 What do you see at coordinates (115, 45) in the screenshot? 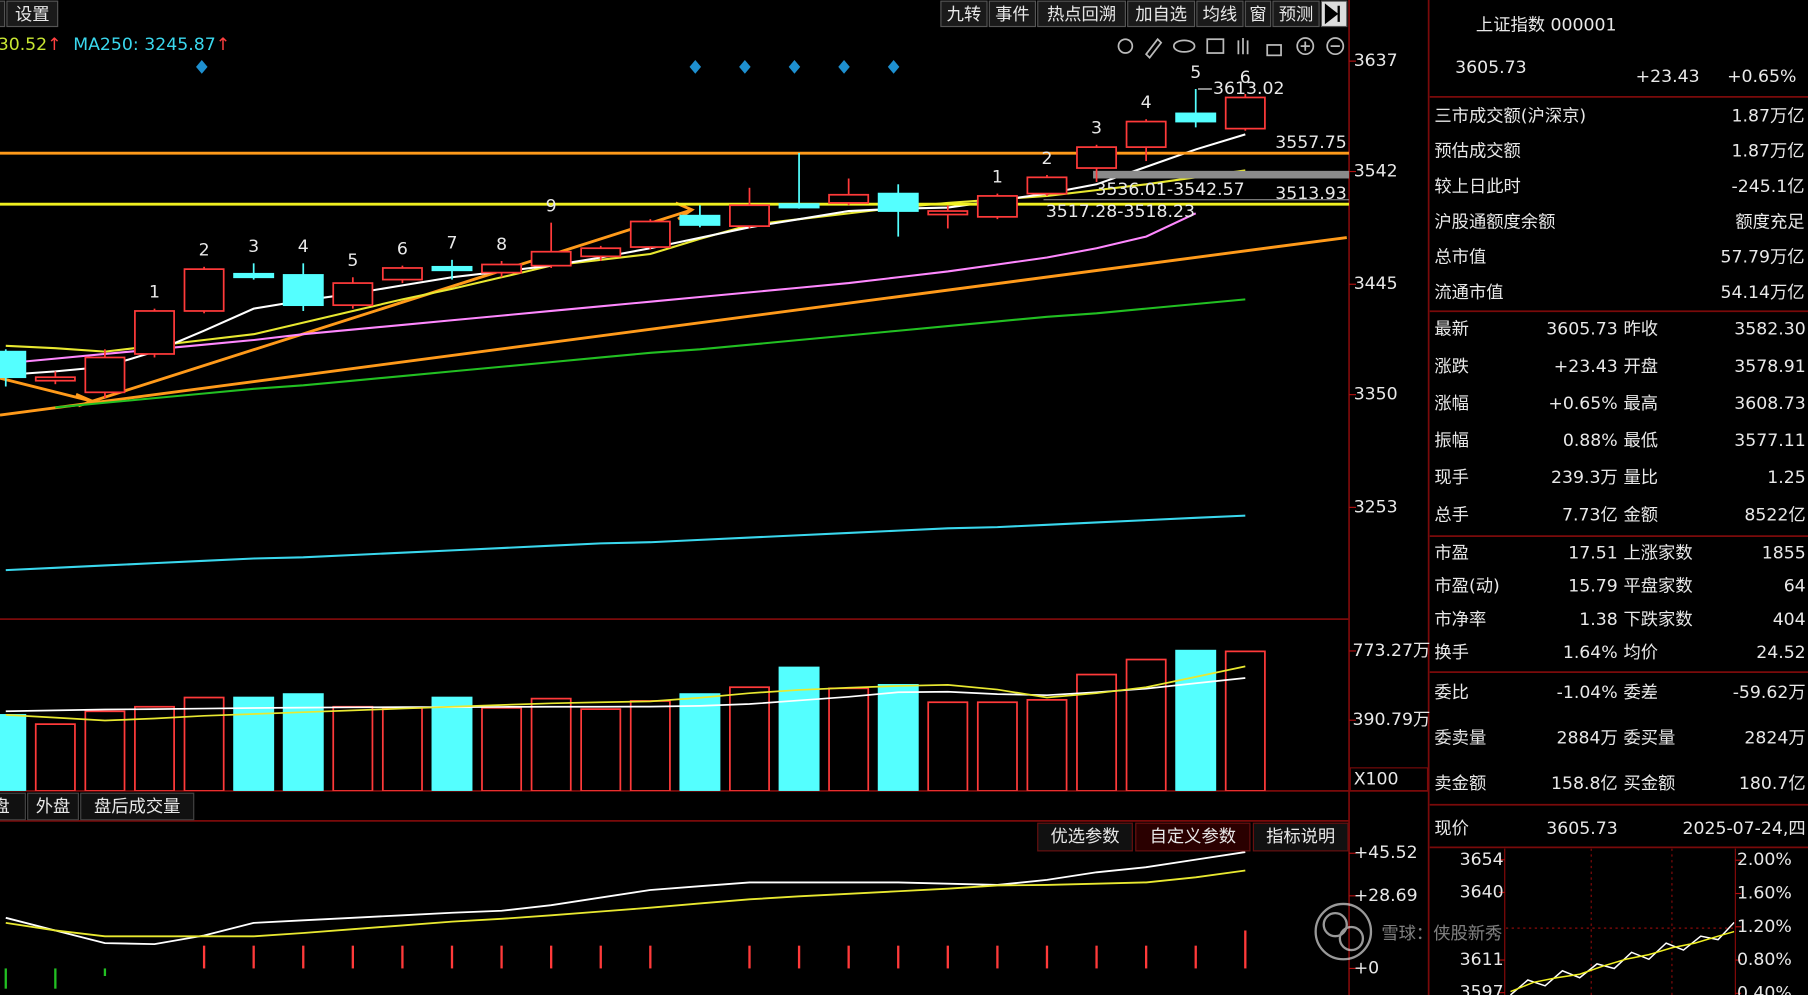
I see `ma-header: 30.52↑ MA250: 3245.87↑` at bounding box center [115, 45].